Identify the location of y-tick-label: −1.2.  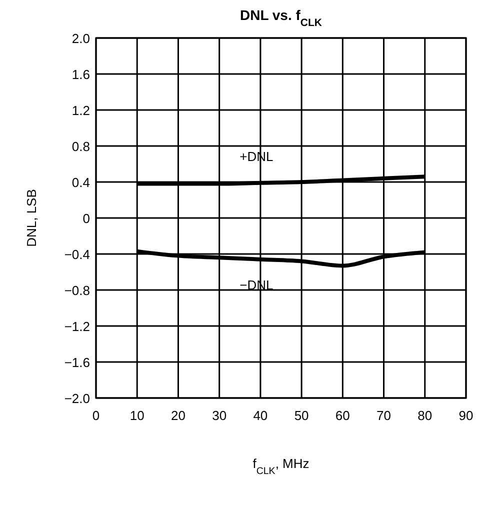
(77, 326).